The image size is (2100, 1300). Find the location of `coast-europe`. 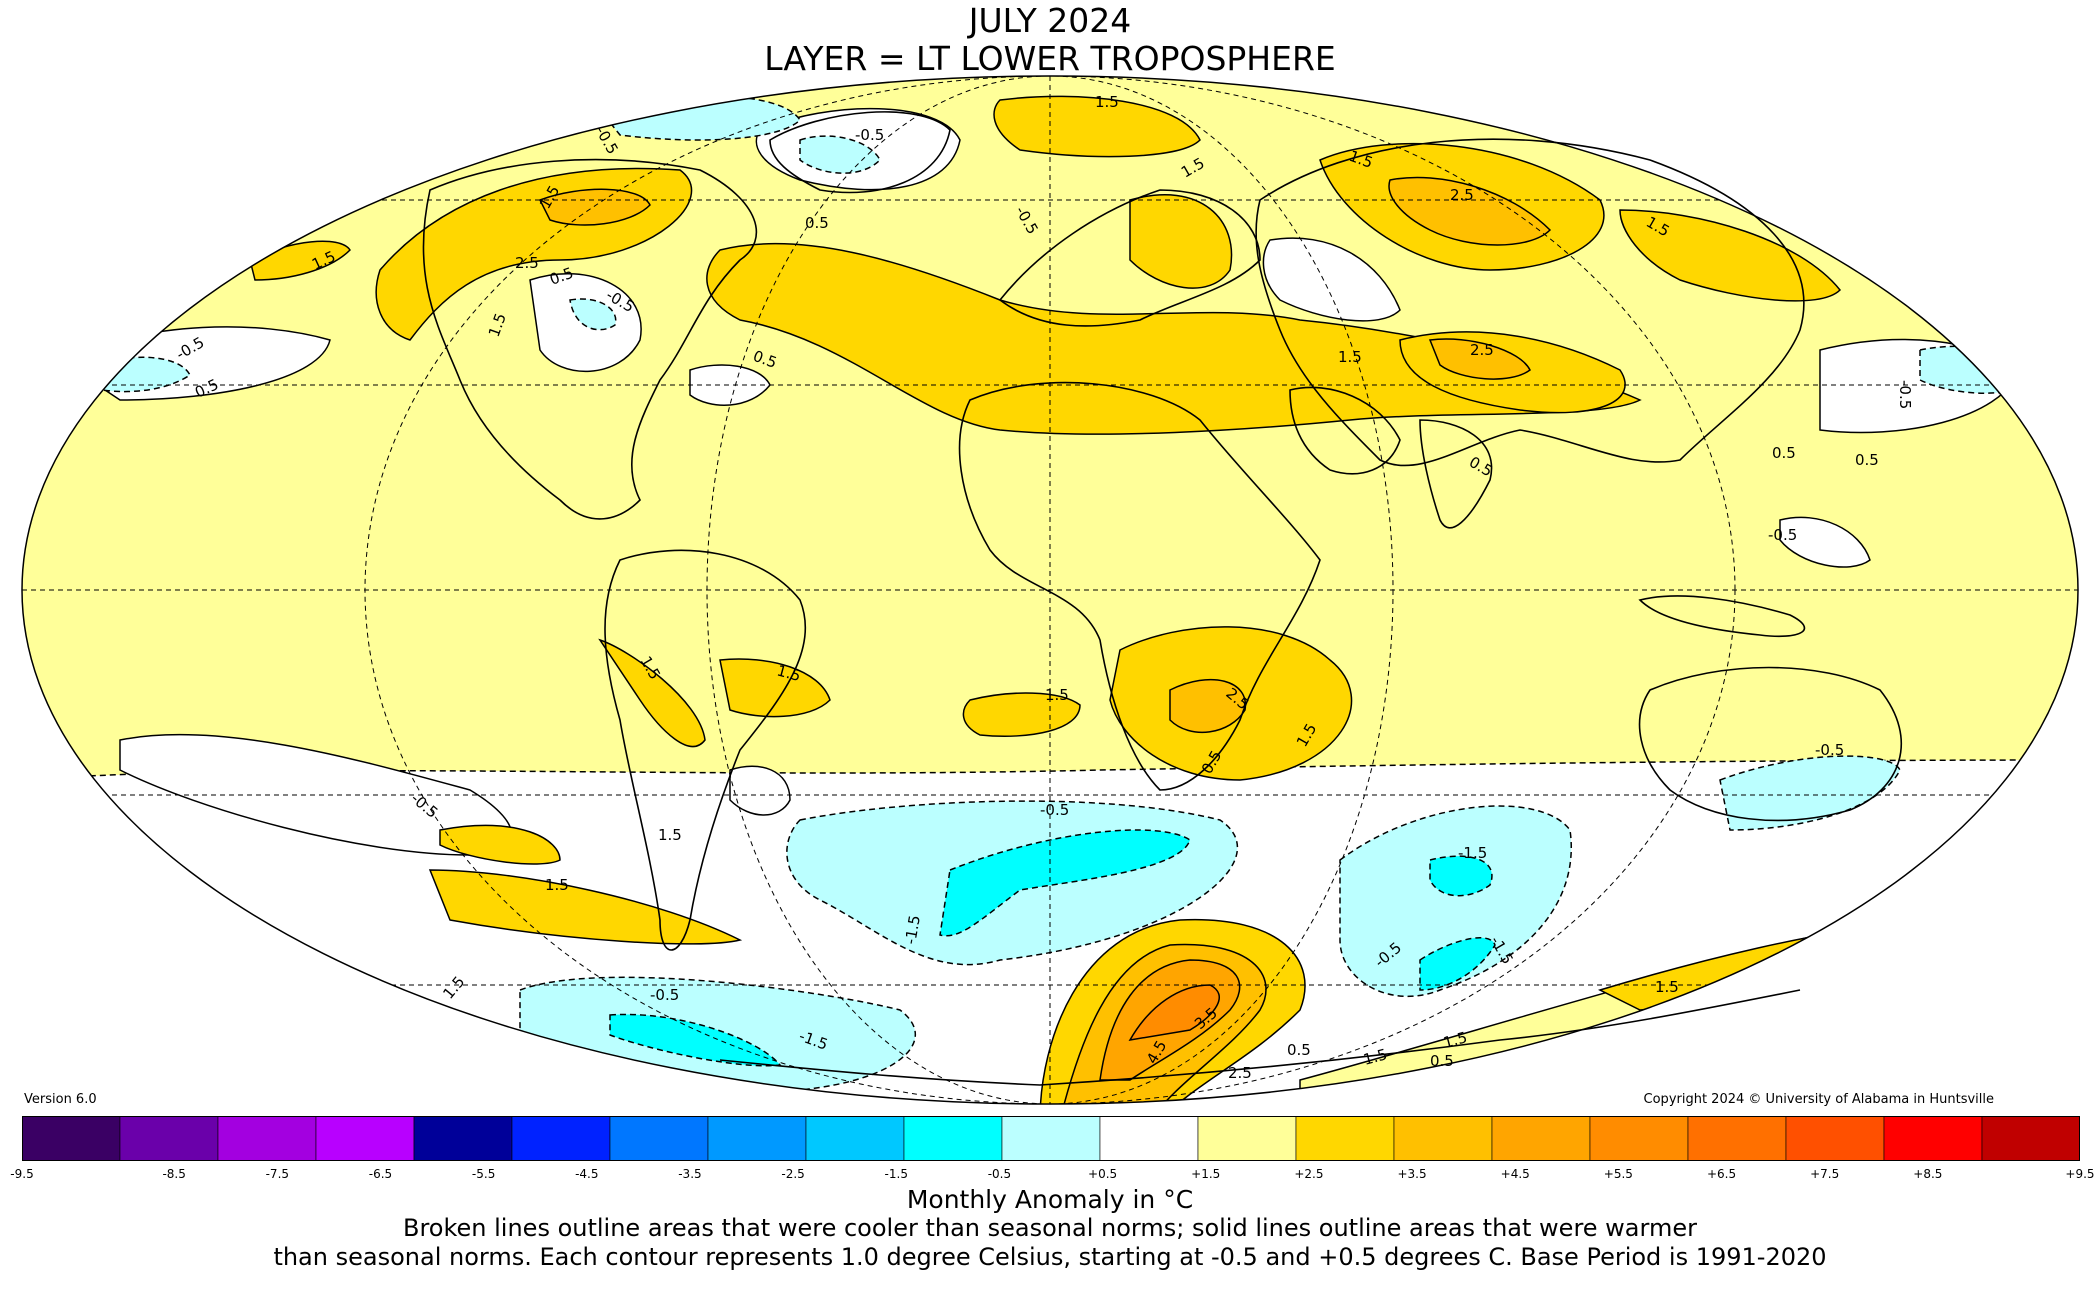

coast-europe is located at coordinates (1129, 258).